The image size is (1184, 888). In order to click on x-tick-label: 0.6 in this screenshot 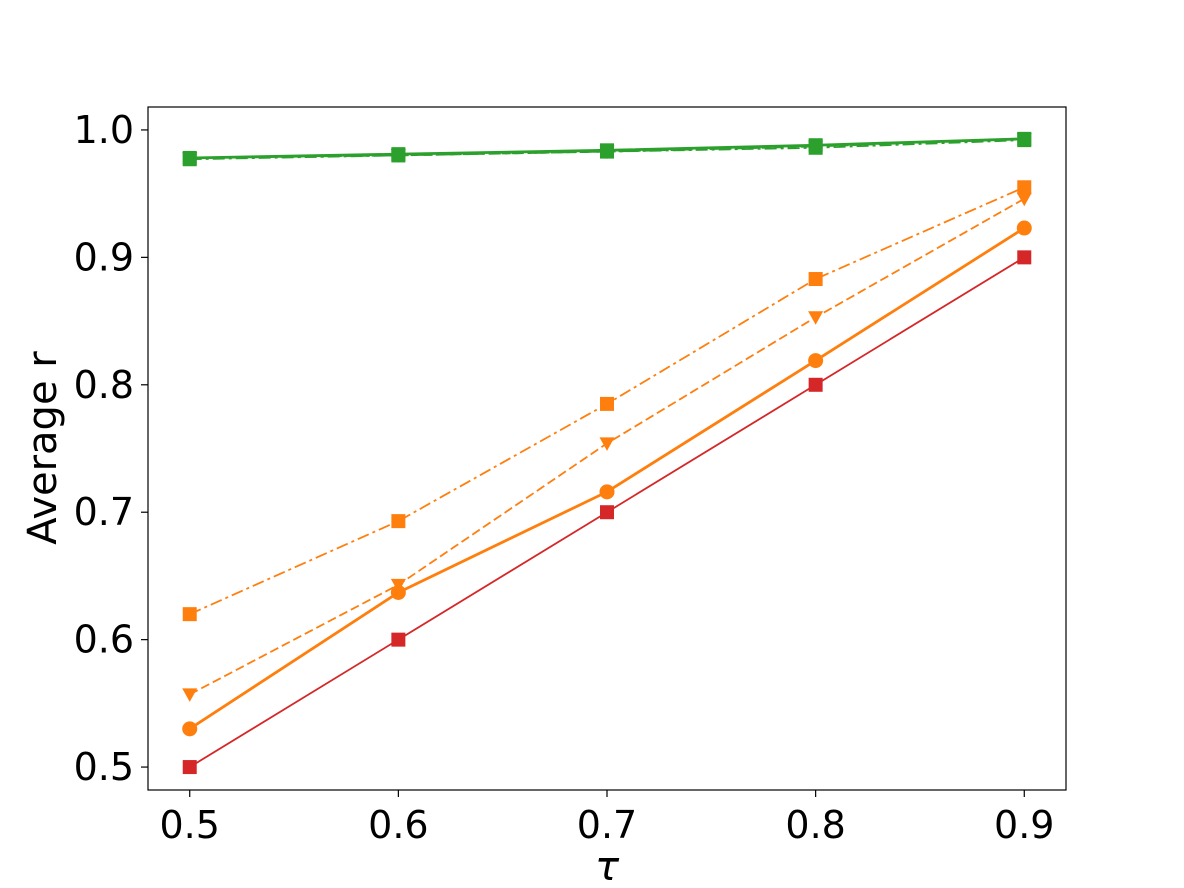, I will do `click(398, 825)`.